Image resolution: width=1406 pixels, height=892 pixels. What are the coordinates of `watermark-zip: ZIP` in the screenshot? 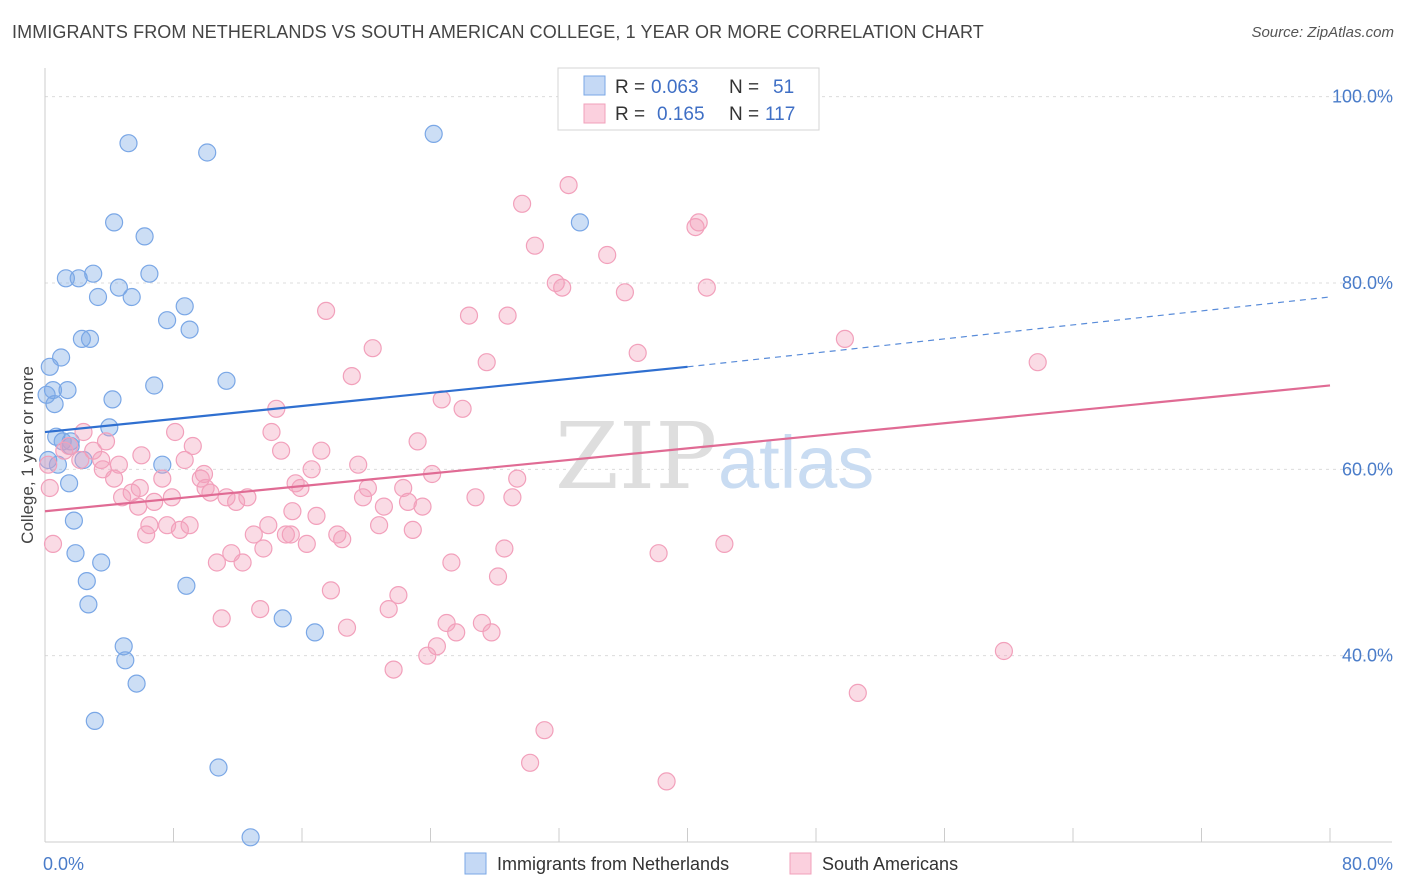 It's located at (636, 456).